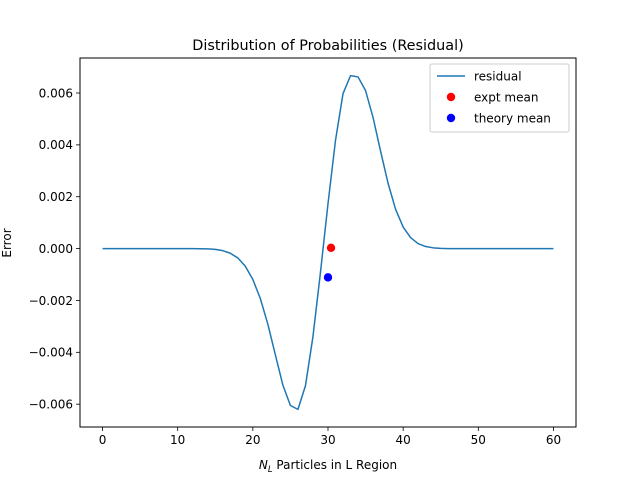  Describe the element at coordinates (331, 248) in the screenshot. I see `data-point-expt-mean` at that location.